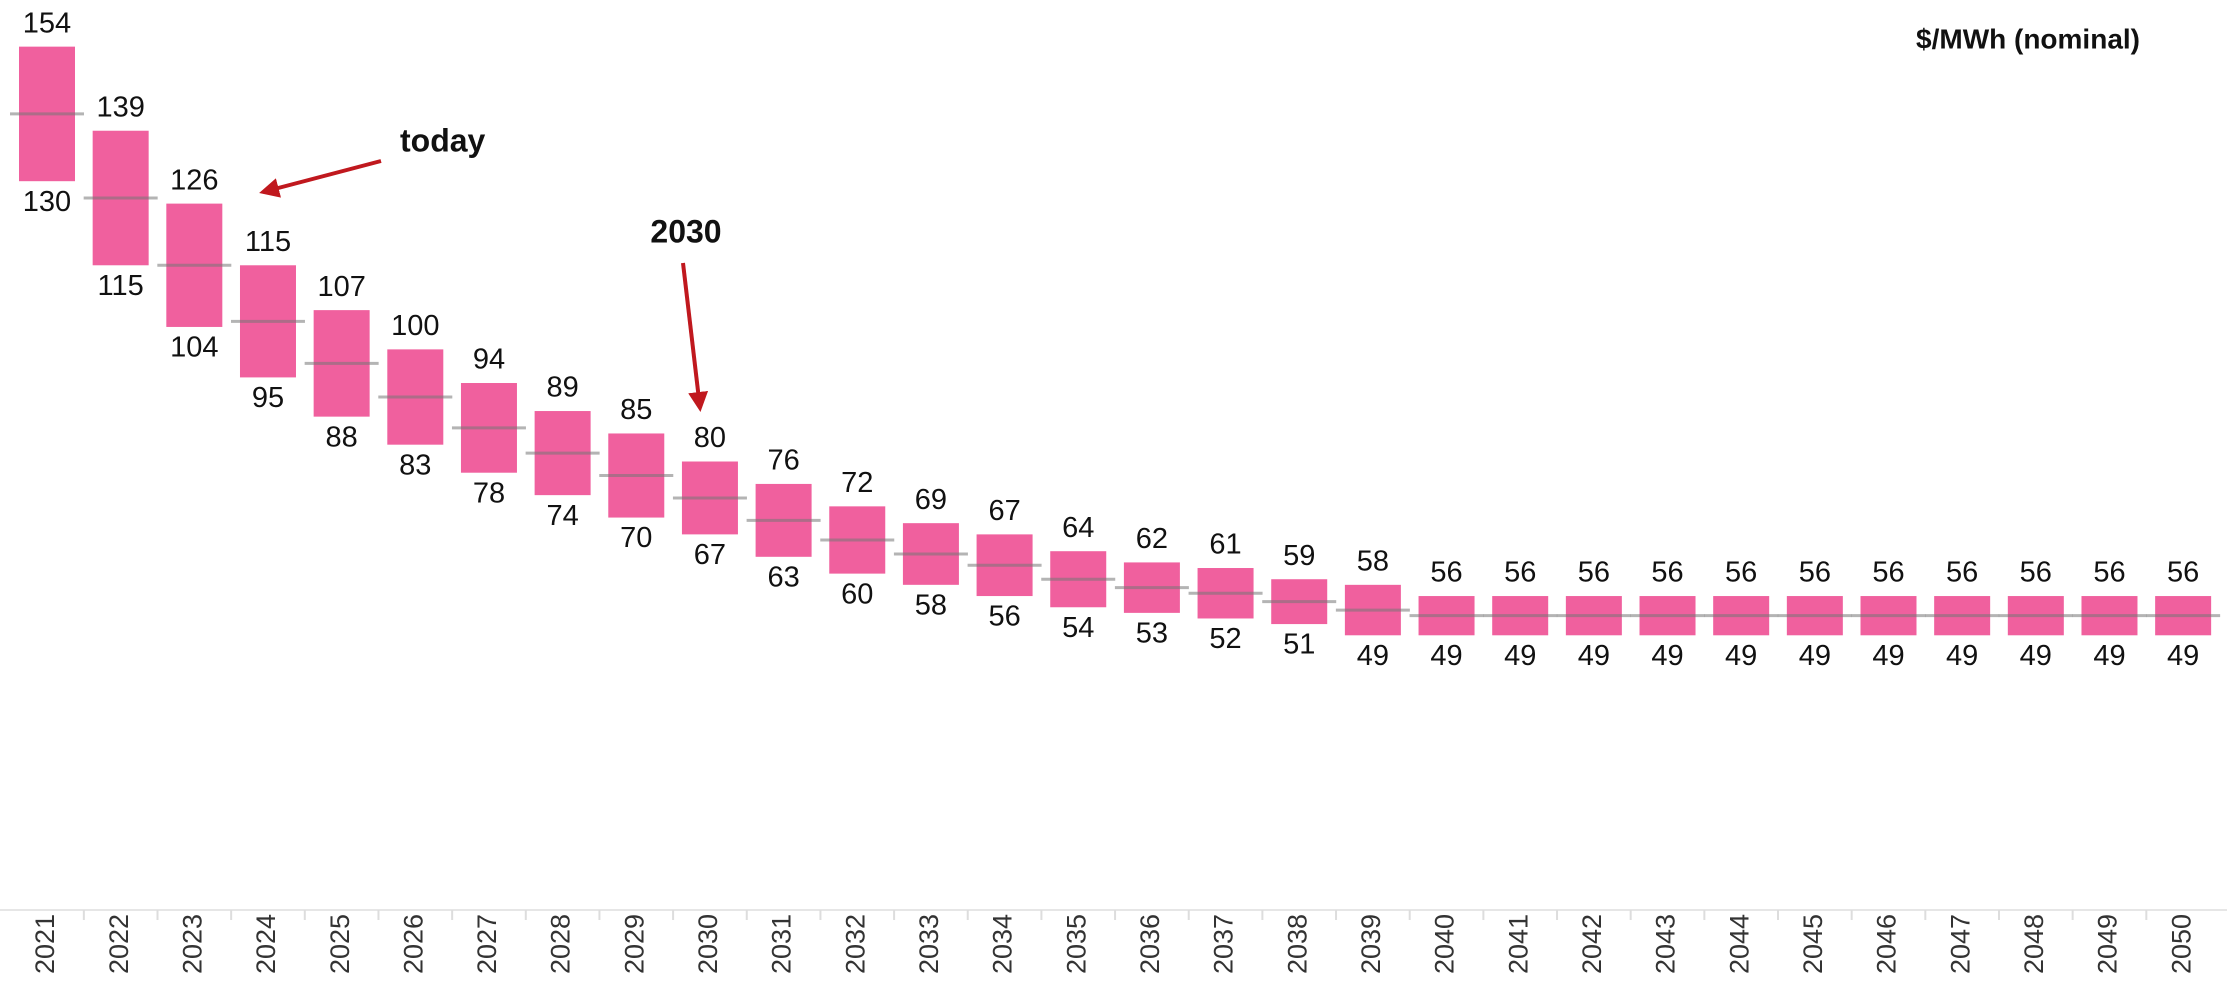  I want to click on high-label: 64, so click(1078, 528).